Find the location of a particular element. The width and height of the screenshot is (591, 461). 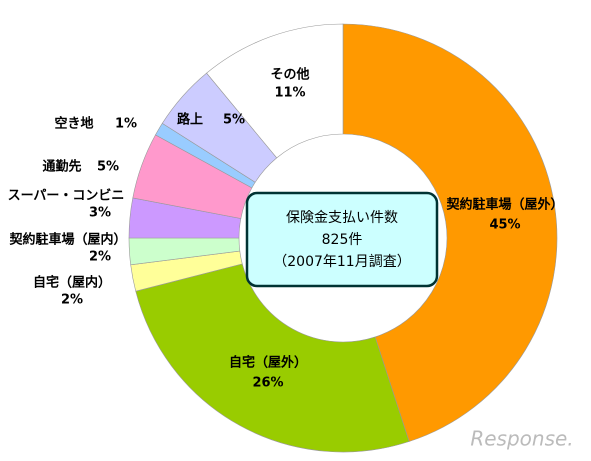

center-text: 保険金支払い件数 is located at coordinates (342, 218).